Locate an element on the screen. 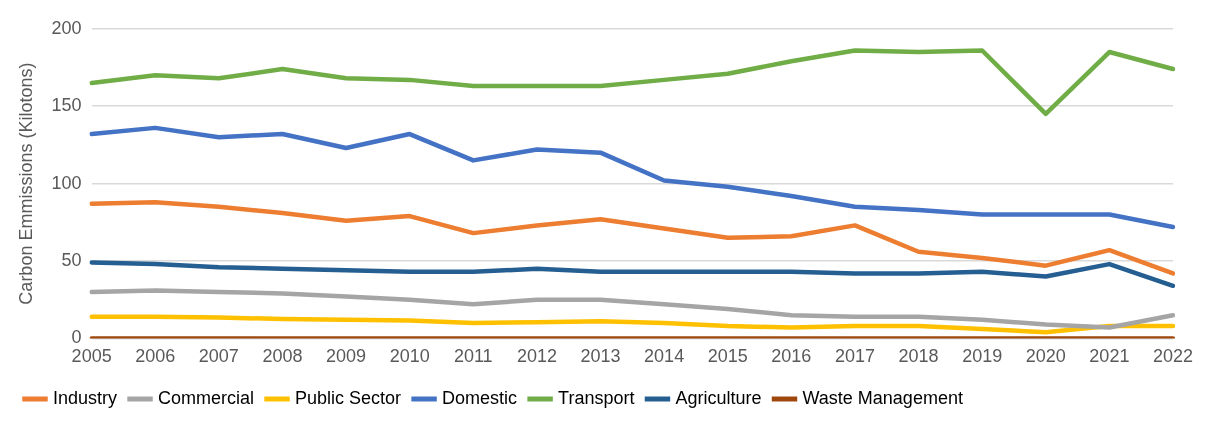 The image size is (1209, 426). x-tick-label: 2021 is located at coordinates (1109, 356).